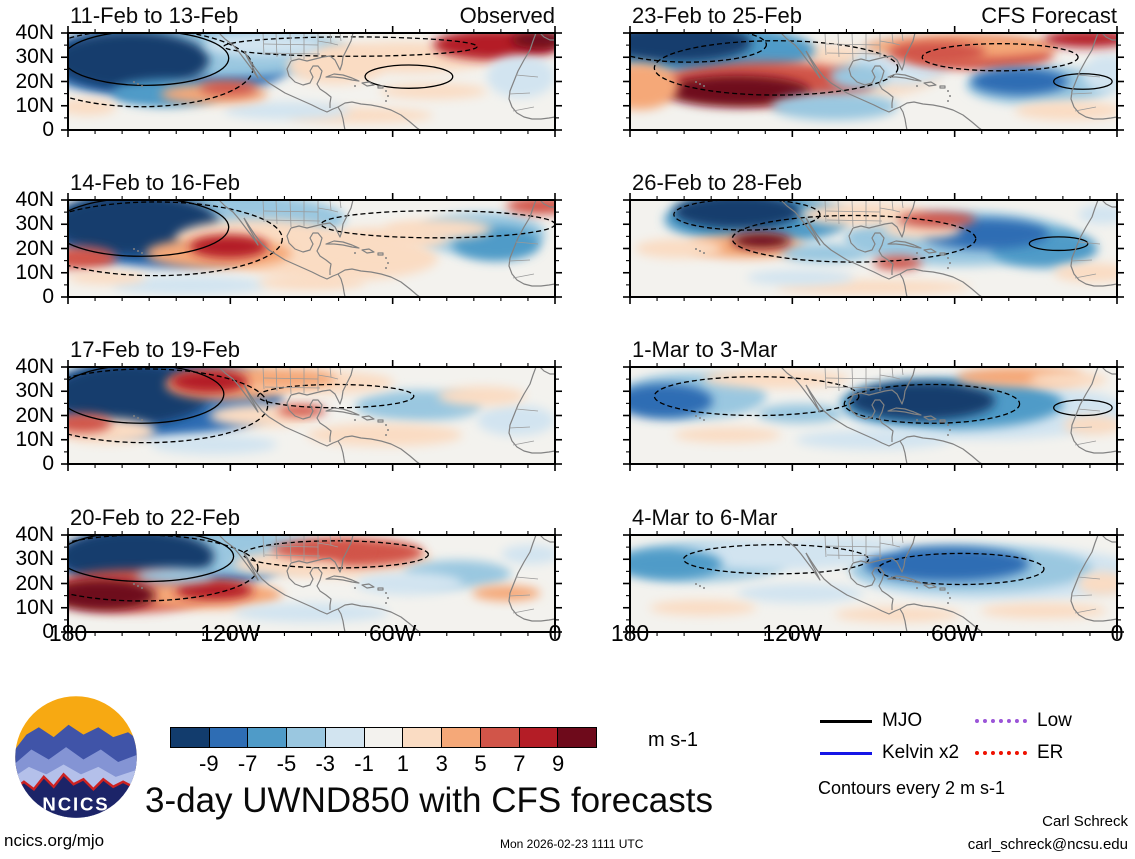 The width and height of the screenshot is (1135, 859). Describe the element at coordinates (705, 517) in the screenshot. I see `panel-date-range: 4-Mar to 6-Mar` at that location.